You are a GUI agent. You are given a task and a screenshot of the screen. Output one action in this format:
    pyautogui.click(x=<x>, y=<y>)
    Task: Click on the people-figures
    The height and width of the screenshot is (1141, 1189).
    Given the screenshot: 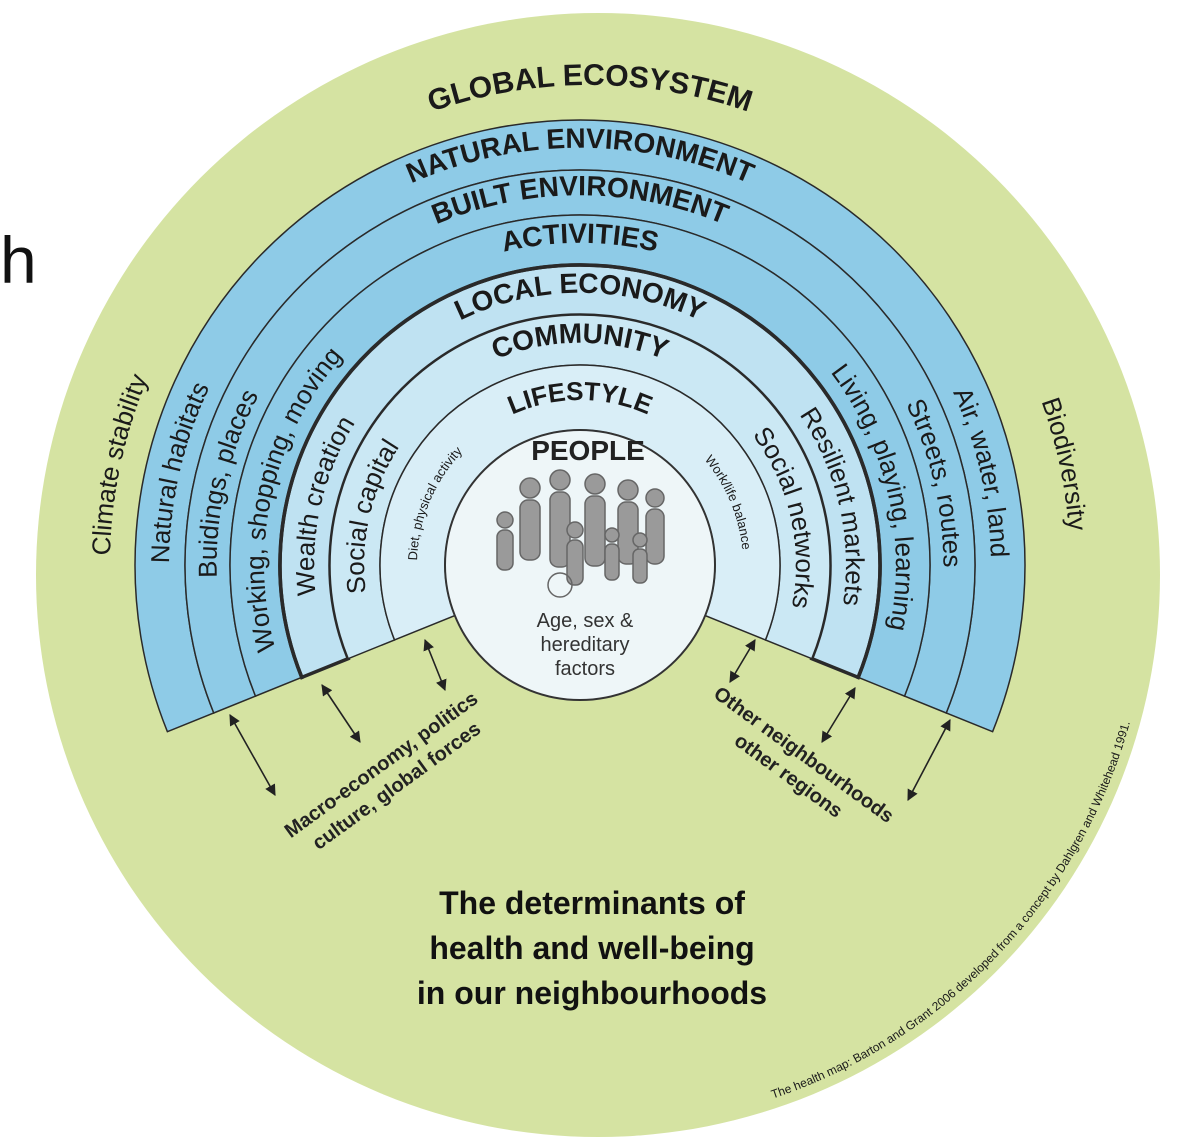 What is the action you would take?
    pyautogui.click(x=580, y=533)
    